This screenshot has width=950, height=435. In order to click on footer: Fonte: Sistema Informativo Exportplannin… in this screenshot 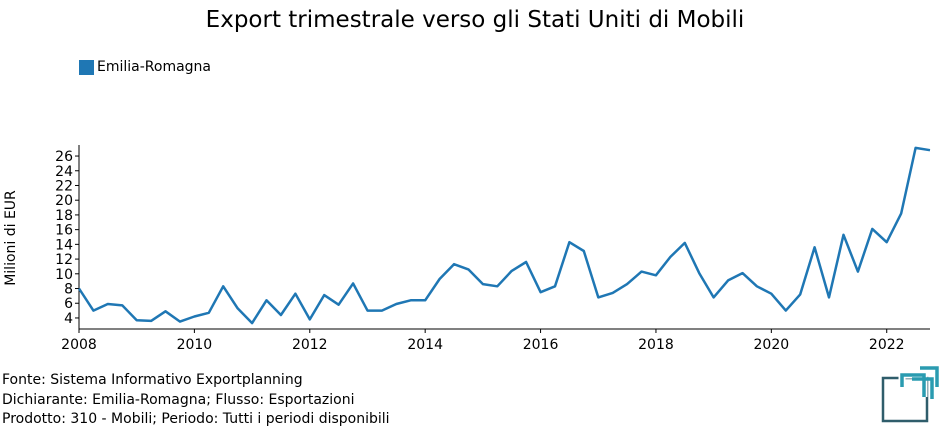, I will do `click(196, 400)`.